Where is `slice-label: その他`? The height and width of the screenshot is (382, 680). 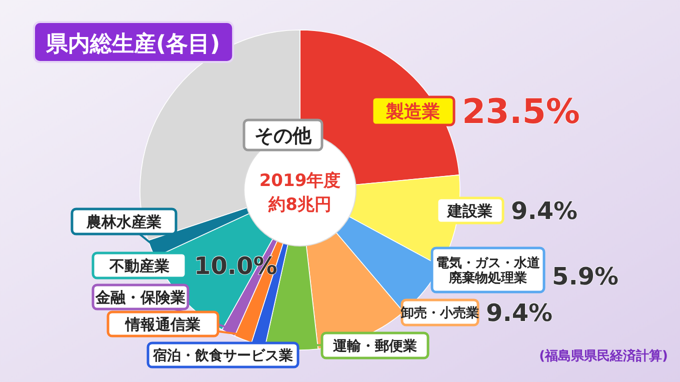
slice-label: その他 is located at coordinates (283, 135).